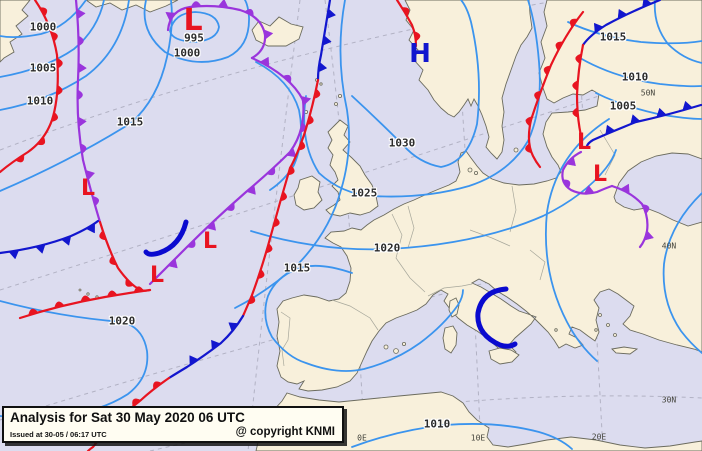 This screenshot has width=702, height=451. I want to click on issued-timestamp: Issued at 30-05 / 06:17 UTC, so click(58, 434).